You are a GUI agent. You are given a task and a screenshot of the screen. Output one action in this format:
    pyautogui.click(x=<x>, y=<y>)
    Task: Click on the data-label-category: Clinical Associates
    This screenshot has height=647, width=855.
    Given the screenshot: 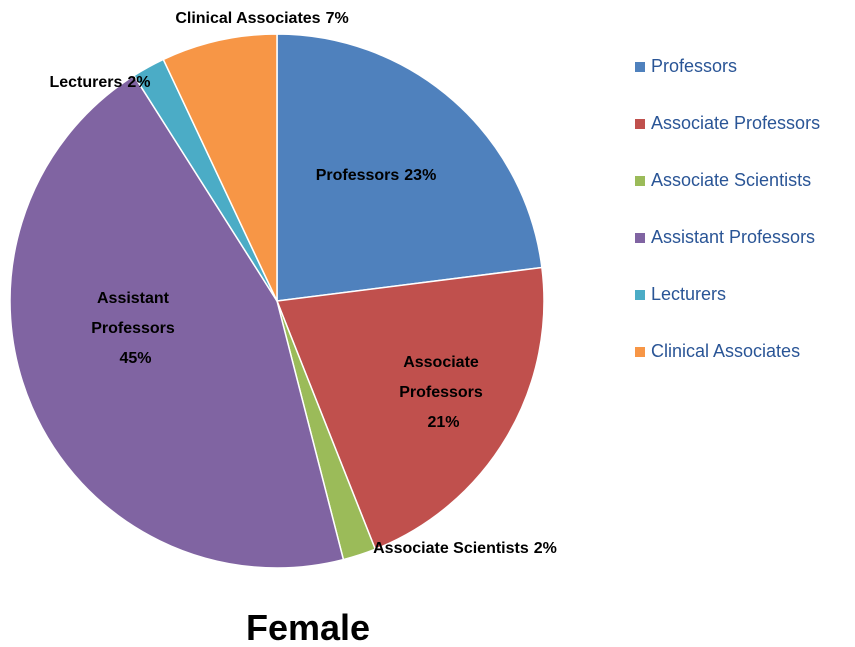 What is the action you would take?
    pyautogui.click(x=248, y=18)
    